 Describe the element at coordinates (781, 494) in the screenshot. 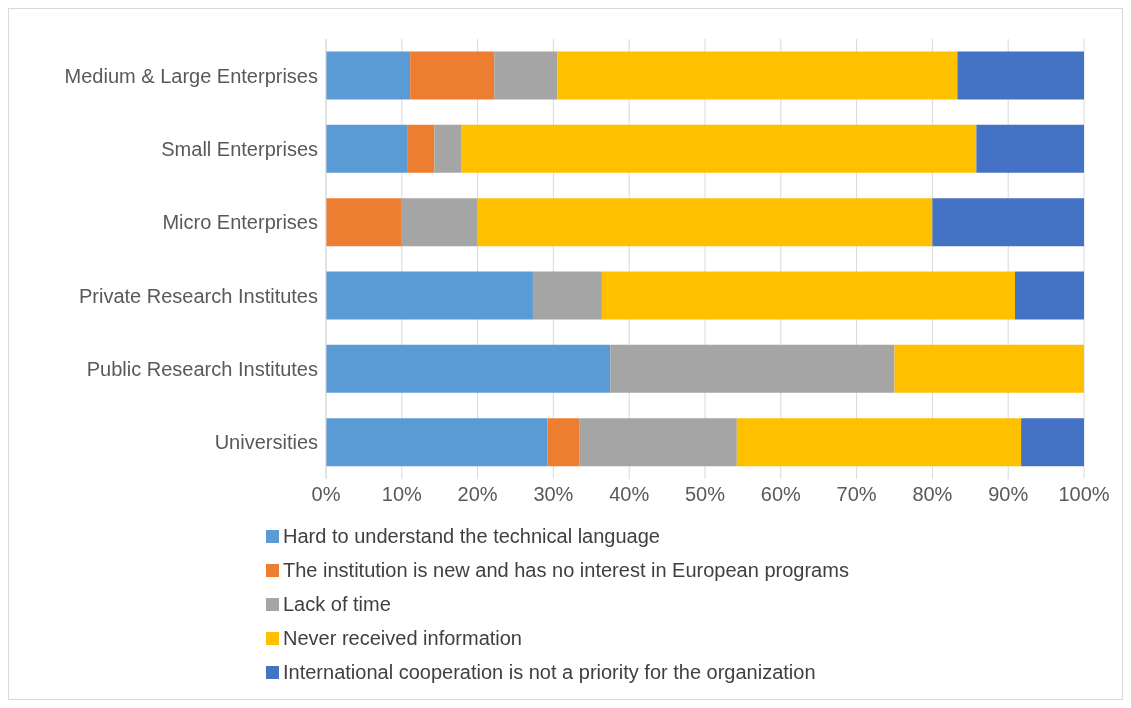

I see `x-tick-label: 60%` at that location.